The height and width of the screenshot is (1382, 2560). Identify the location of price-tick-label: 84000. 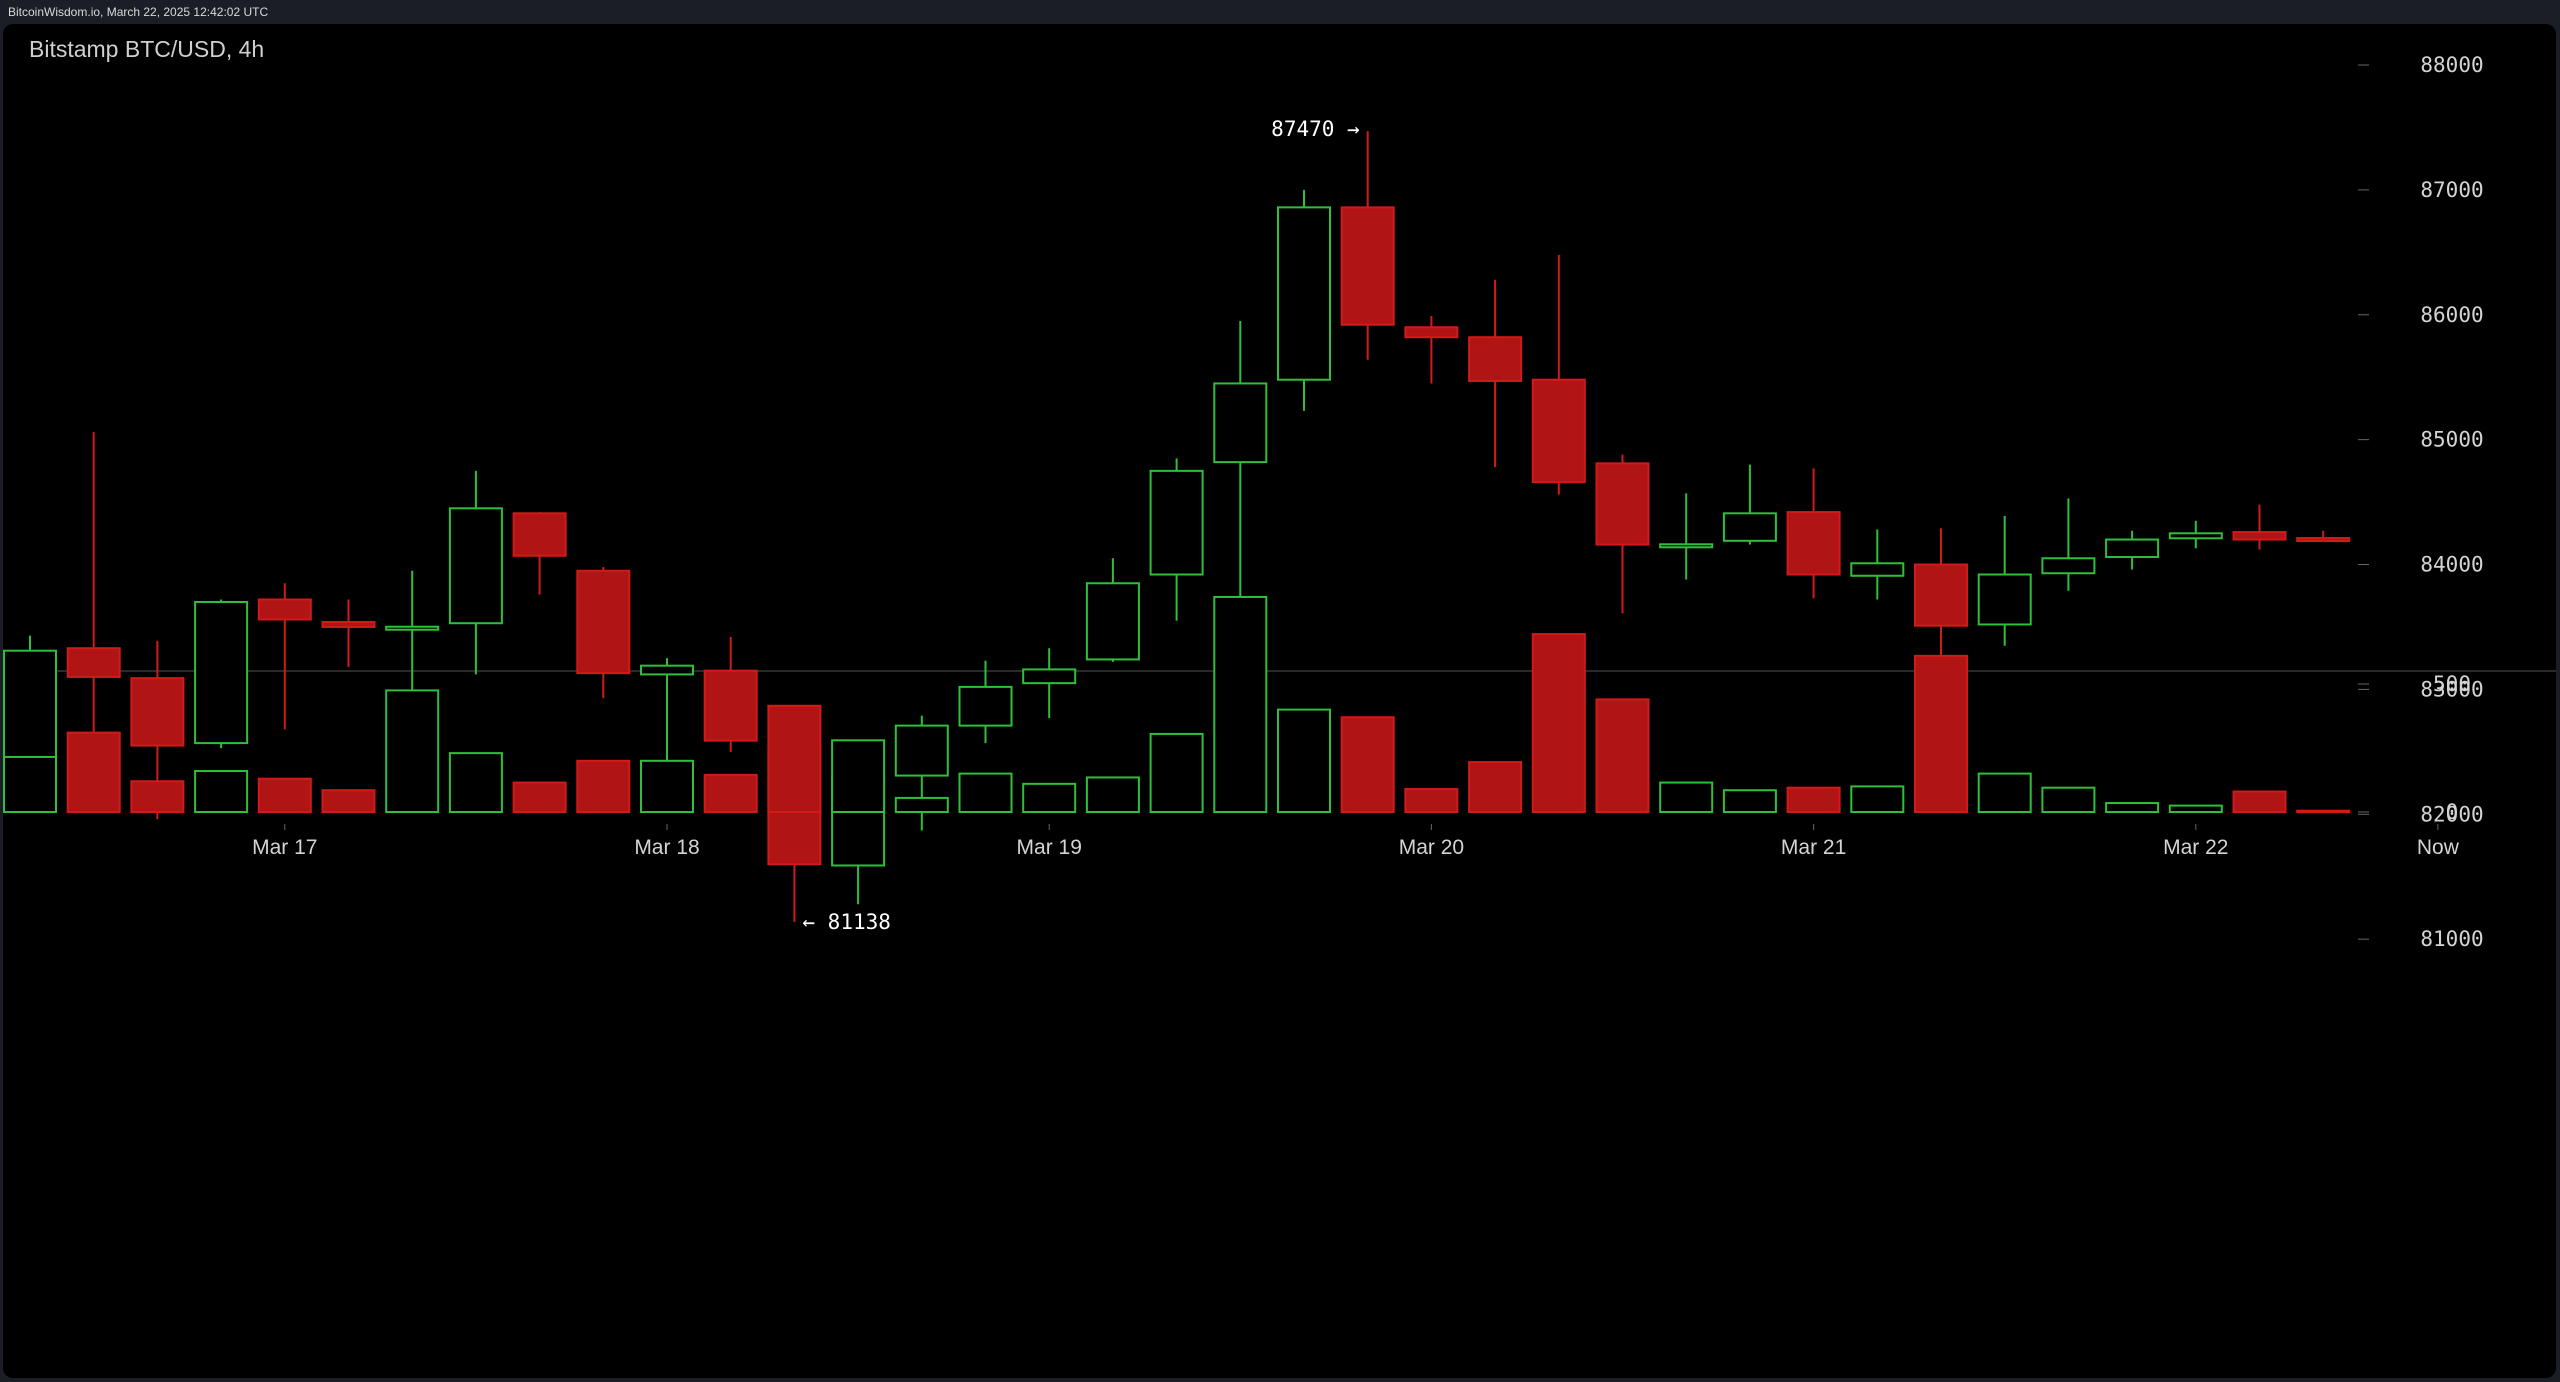
(2451, 565).